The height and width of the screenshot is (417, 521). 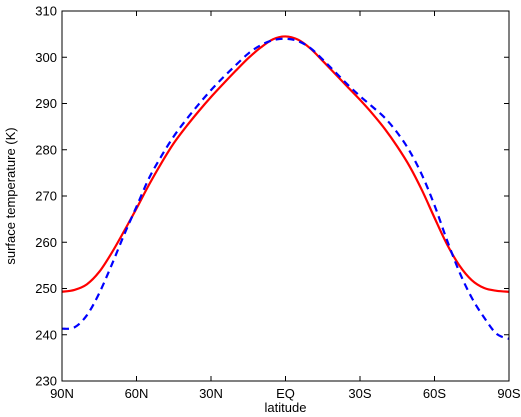 What do you see at coordinates (46, 242) in the screenshot?
I see `y-tick-label: 260` at bounding box center [46, 242].